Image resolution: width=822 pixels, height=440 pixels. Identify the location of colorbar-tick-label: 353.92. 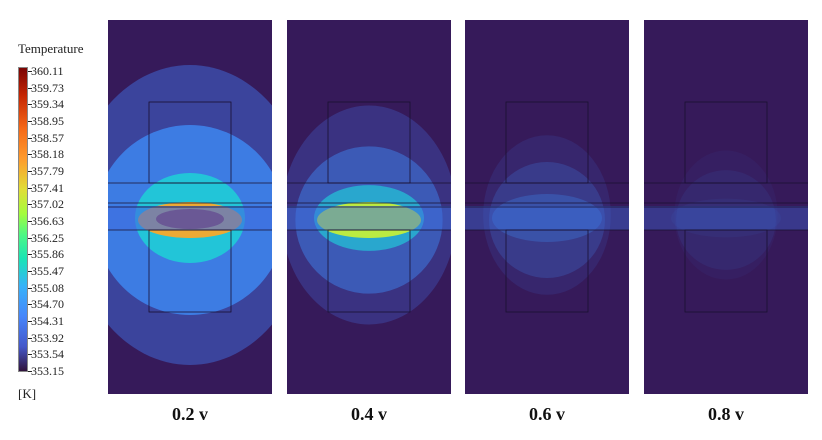
(46, 337).